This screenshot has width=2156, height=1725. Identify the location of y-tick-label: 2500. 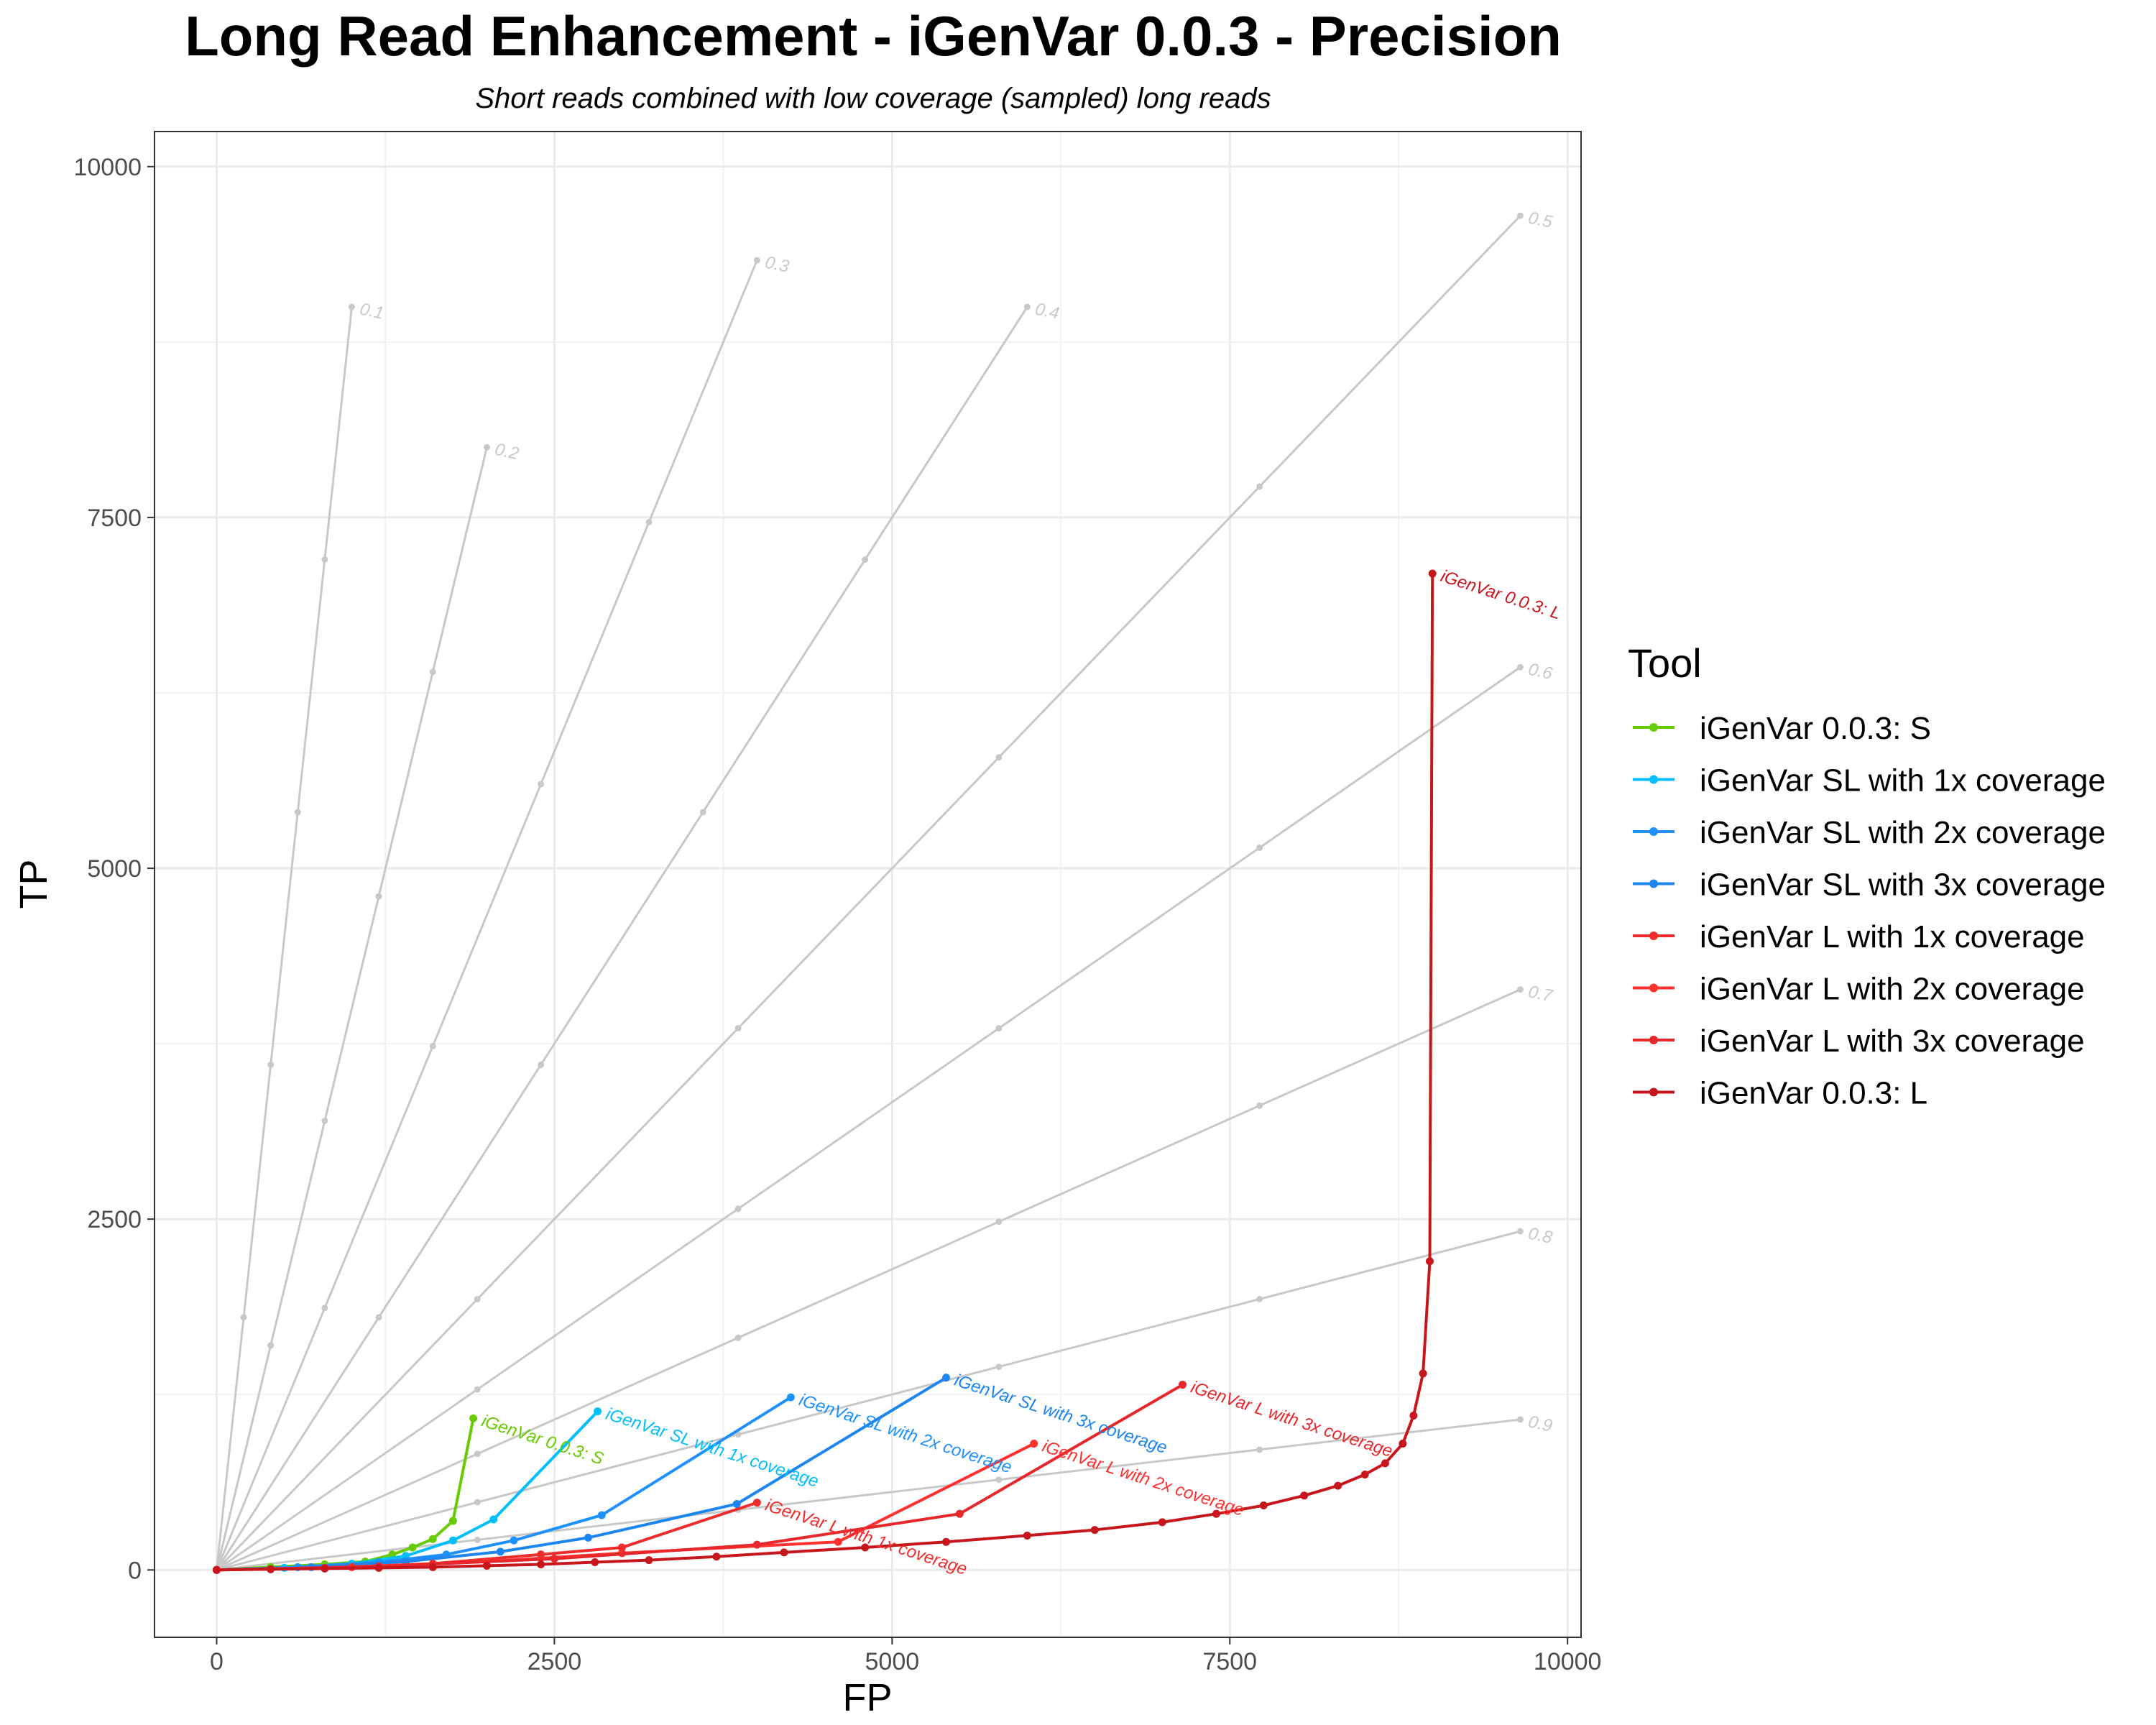
(115, 1219).